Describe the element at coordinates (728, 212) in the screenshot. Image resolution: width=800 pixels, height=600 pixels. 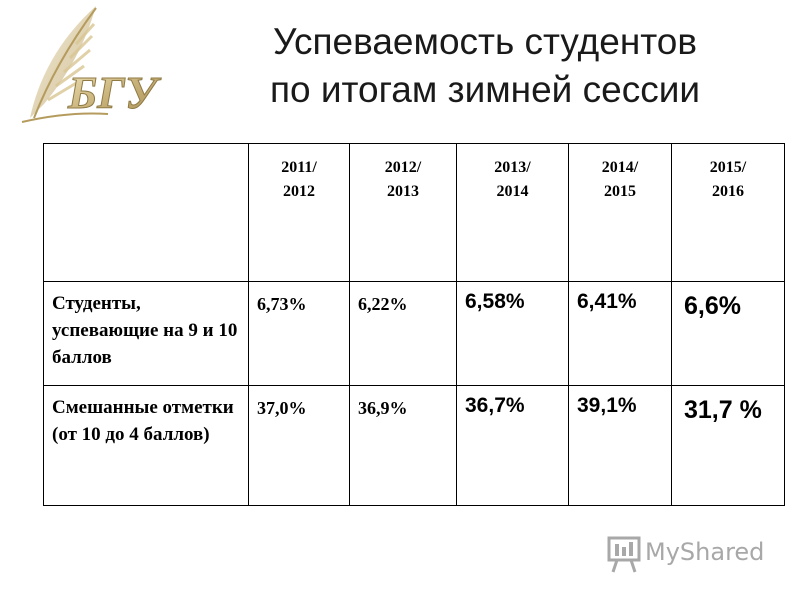
I see `header-2015-2016: 2015/ 2016` at that location.